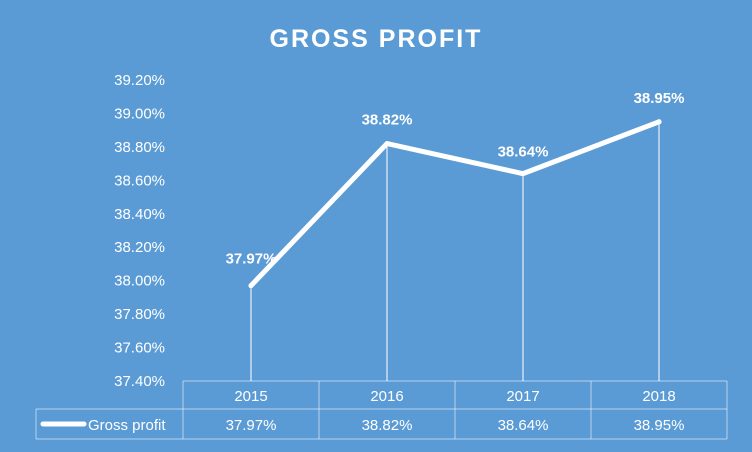 The height and width of the screenshot is (452, 752). Describe the element at coordinates (127, 425) in the screenshot. I see `legend-label: Gross profit` at that location.